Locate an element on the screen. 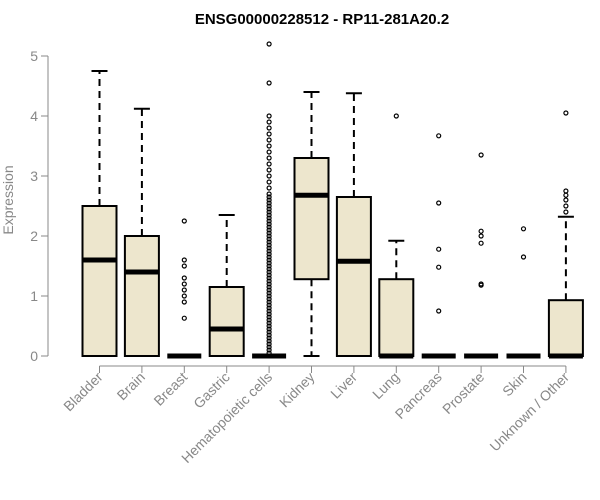 The width and height of the screenshot is (600, 500). x-tick-label: Lung is located at coordinates (385, 385).